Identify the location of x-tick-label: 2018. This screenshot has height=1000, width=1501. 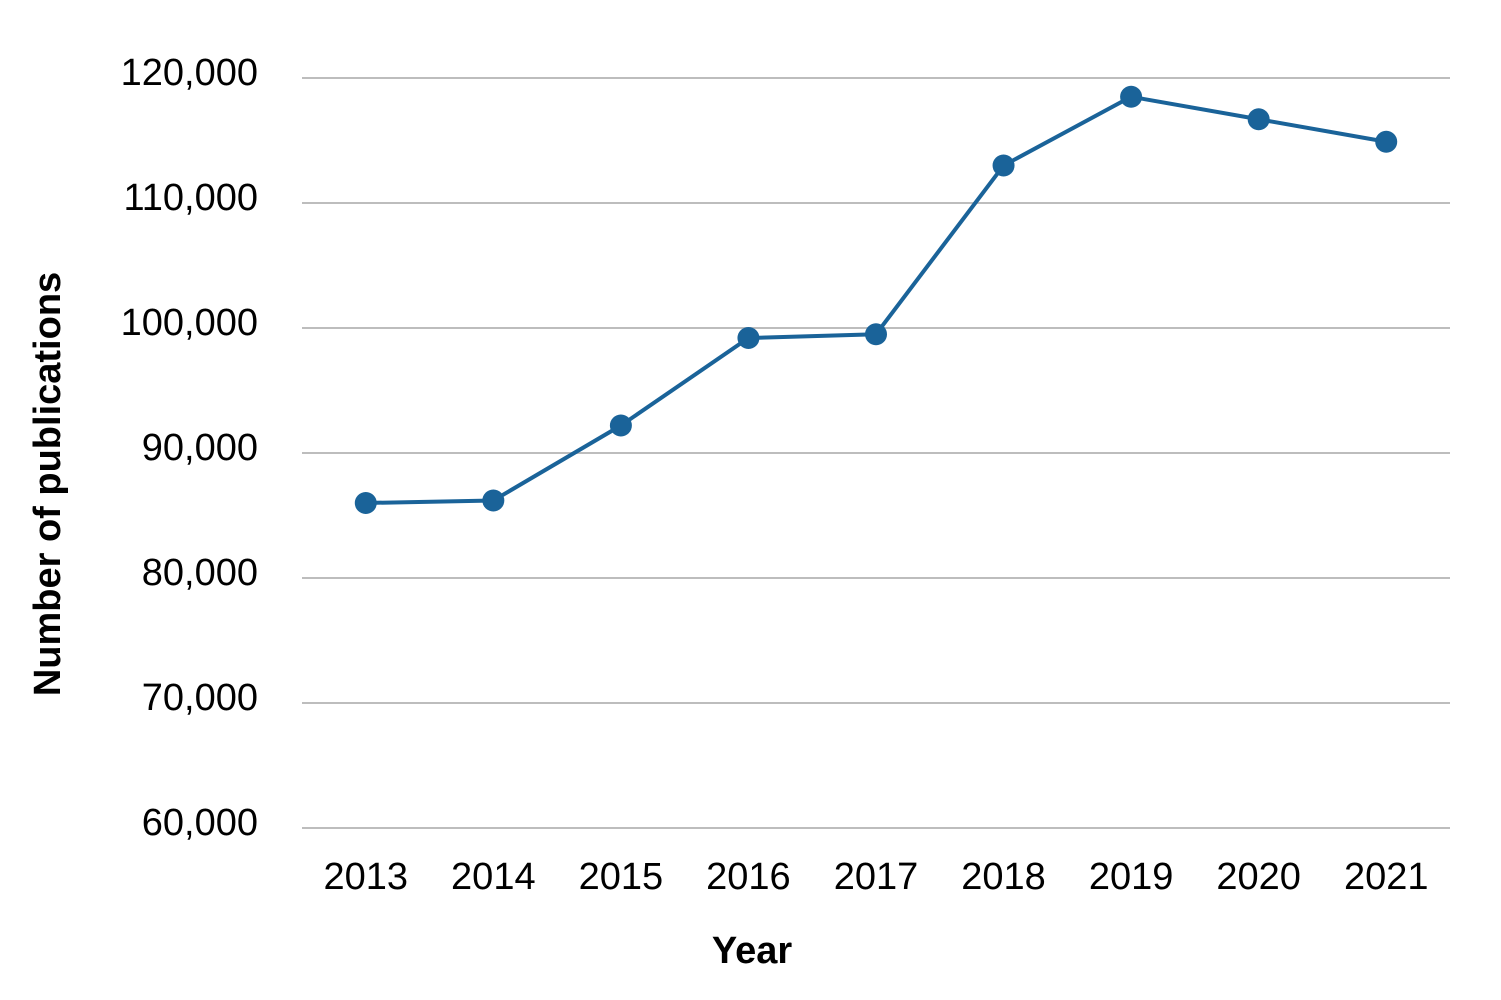
(1003, 877).